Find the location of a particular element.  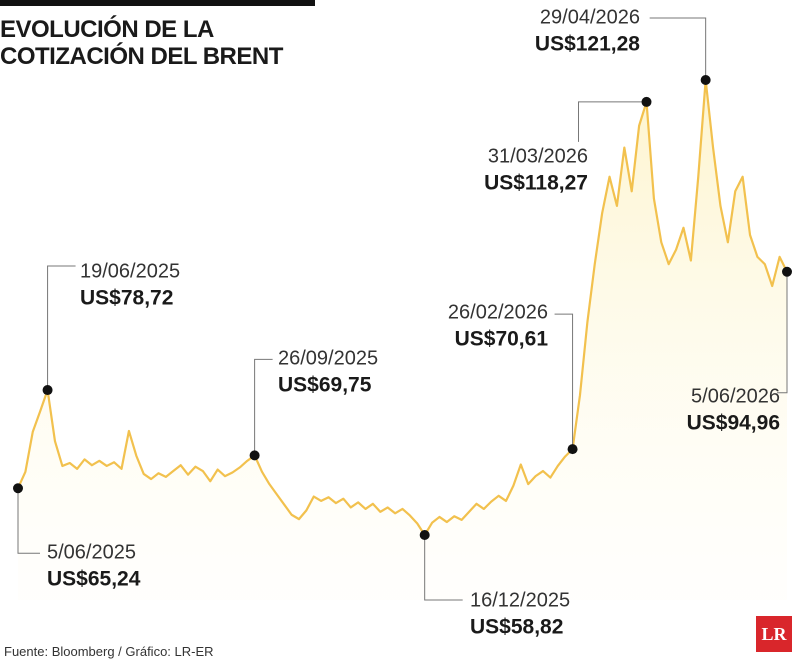

date-label: 19/06/2025 is located at coordinates (130, 271).